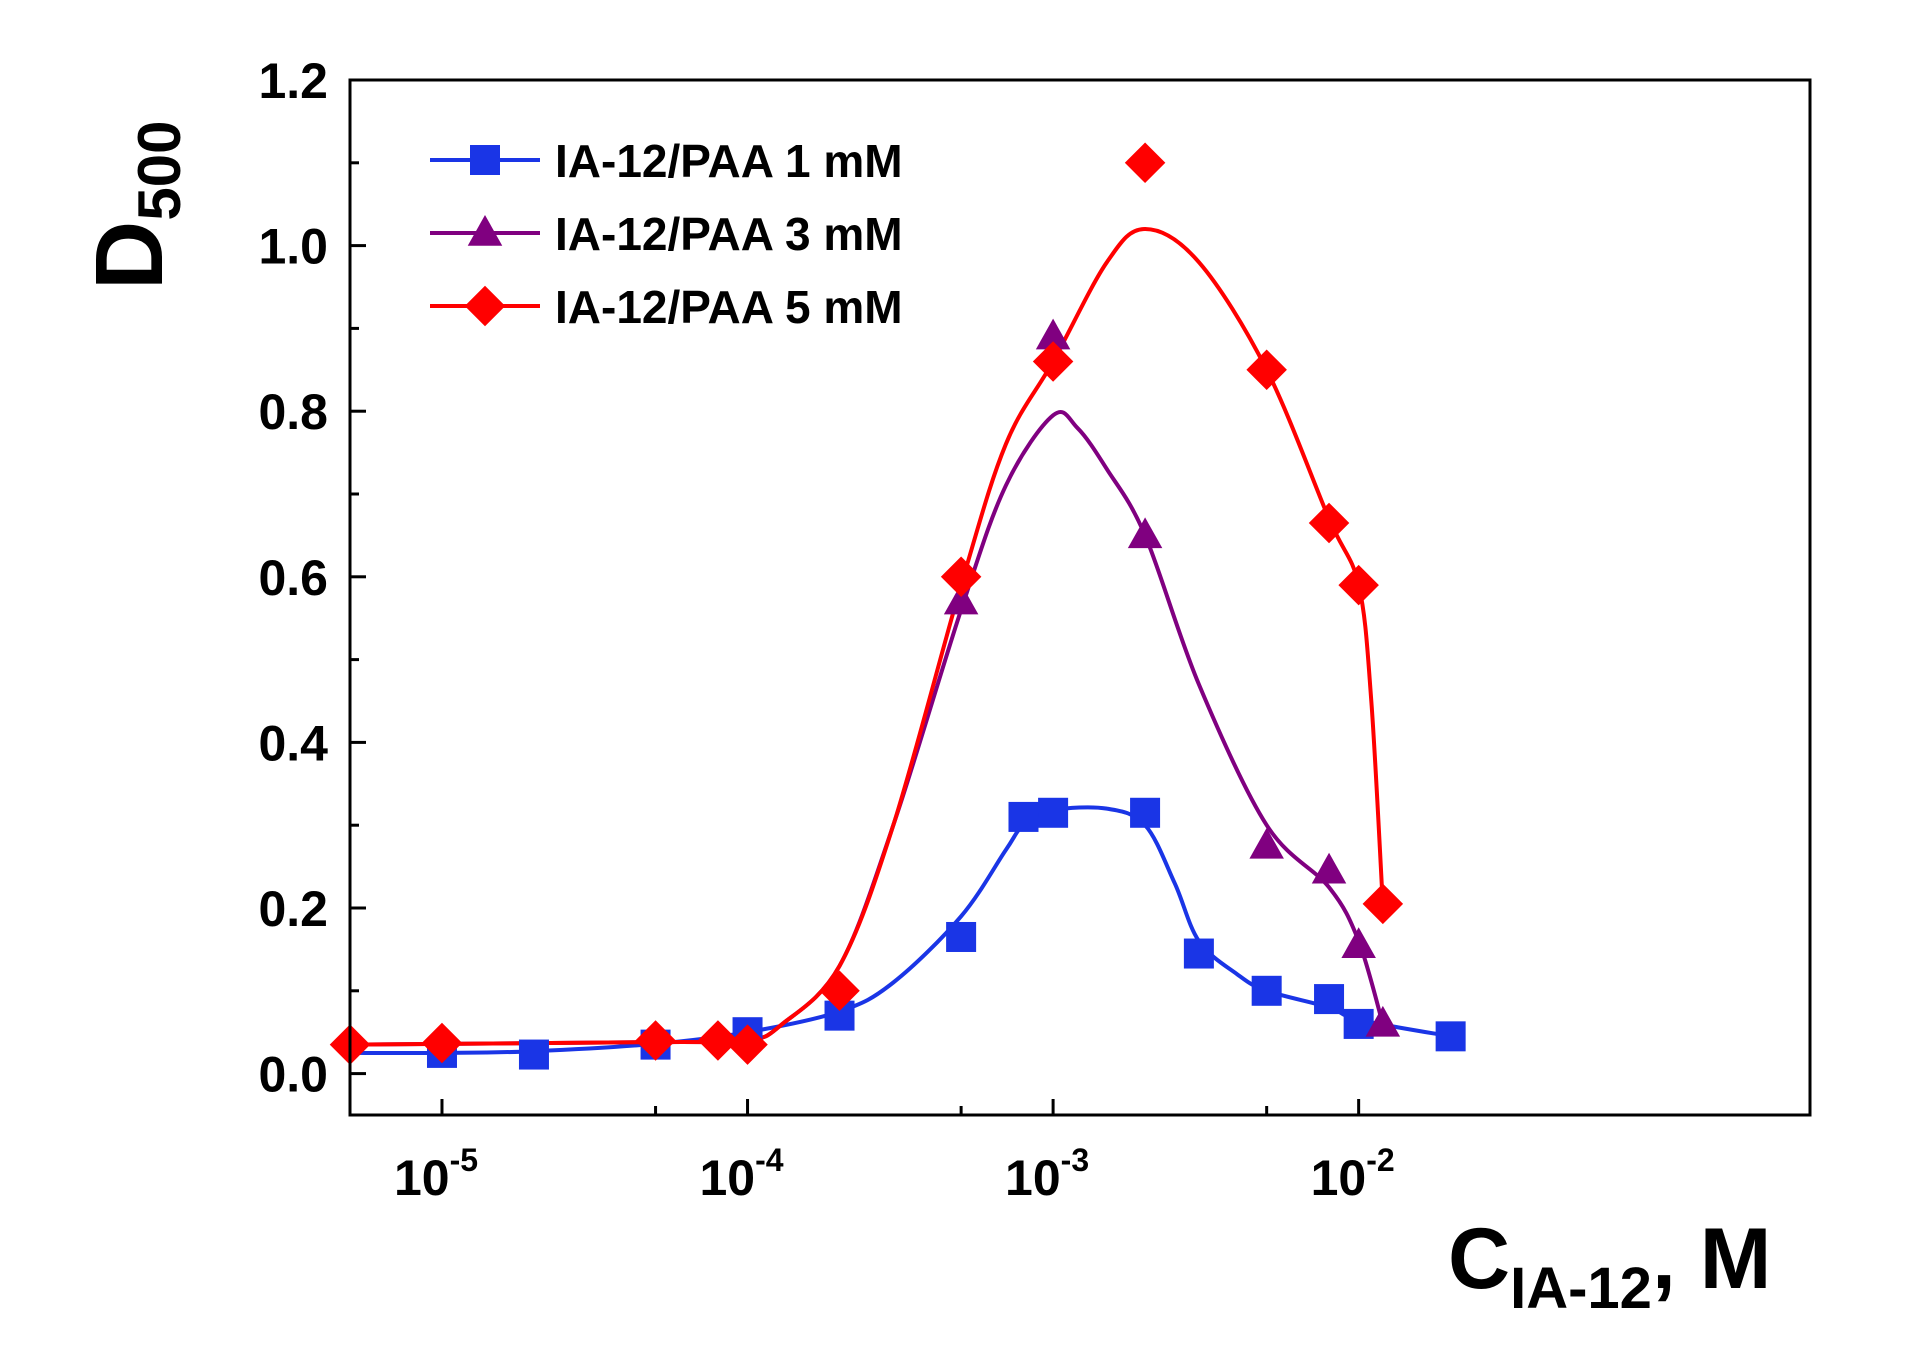 The width and height of the screenshot is (1912, 1372). I want to click on y-axis-title: D500, so click(134, 205).